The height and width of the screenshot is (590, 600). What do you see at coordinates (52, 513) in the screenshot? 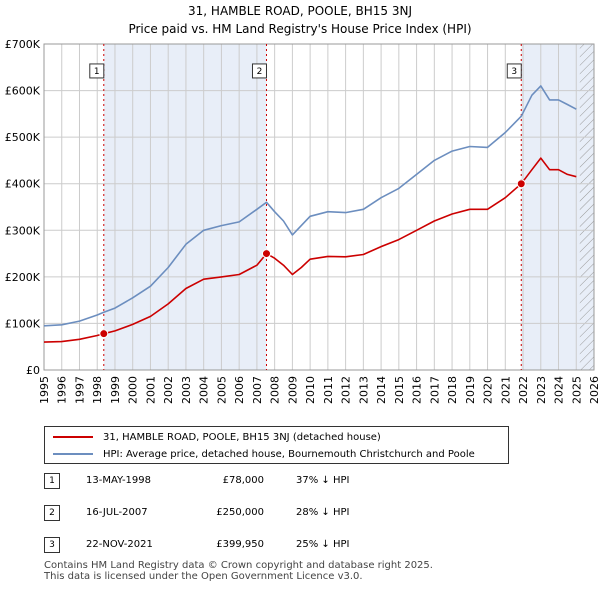
I see `sale-number-badge: 2` at bounding box center [52, 513].